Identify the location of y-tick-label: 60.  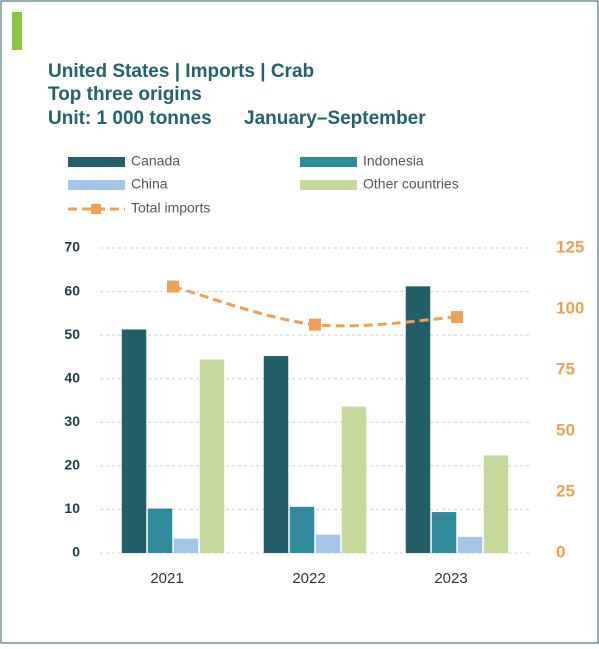
(72, 290).